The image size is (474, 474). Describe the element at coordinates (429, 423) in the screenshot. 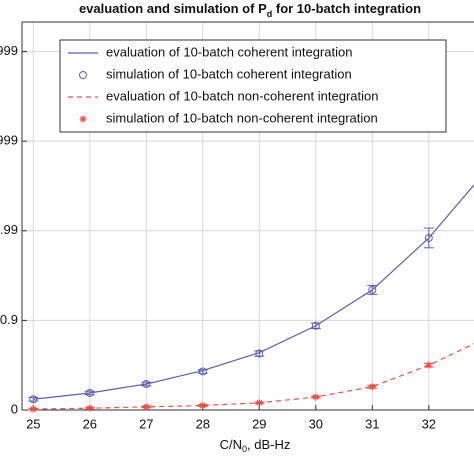

I see `x-tick-label: 32` at that location.